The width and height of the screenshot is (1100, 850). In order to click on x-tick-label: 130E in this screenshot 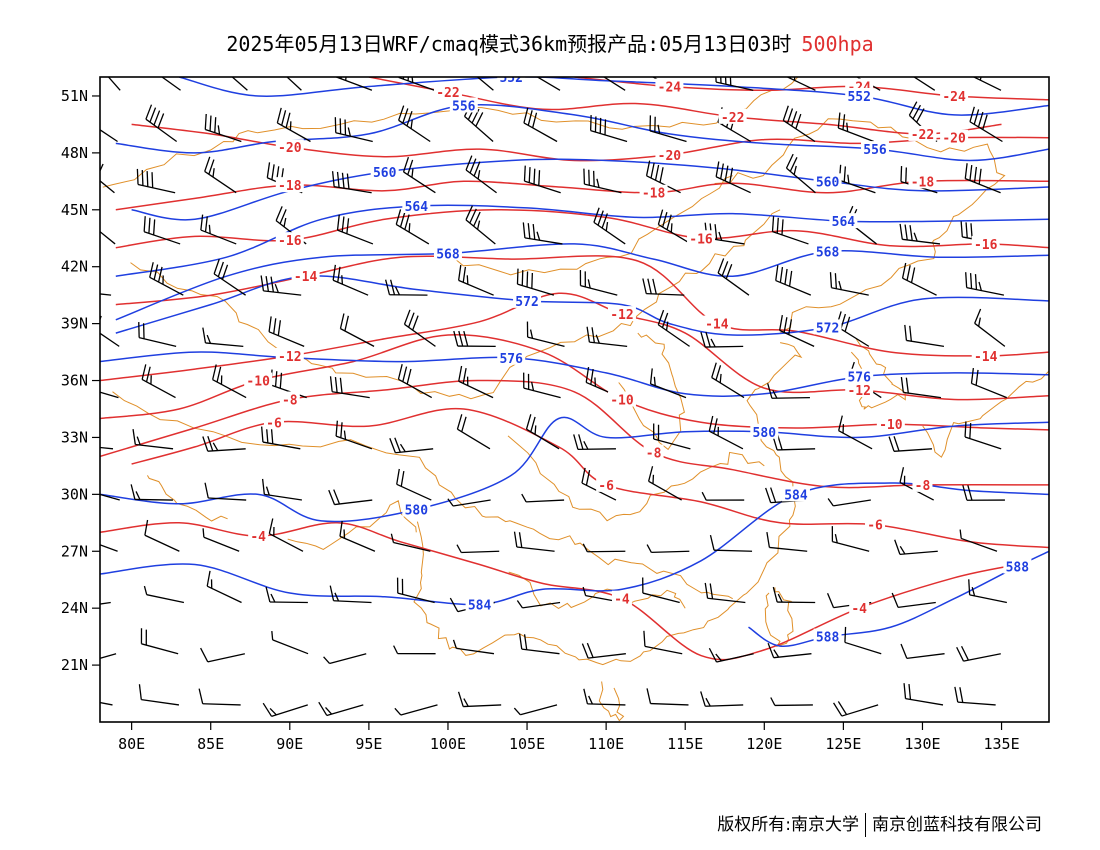, I will do `click(922, 744)`.